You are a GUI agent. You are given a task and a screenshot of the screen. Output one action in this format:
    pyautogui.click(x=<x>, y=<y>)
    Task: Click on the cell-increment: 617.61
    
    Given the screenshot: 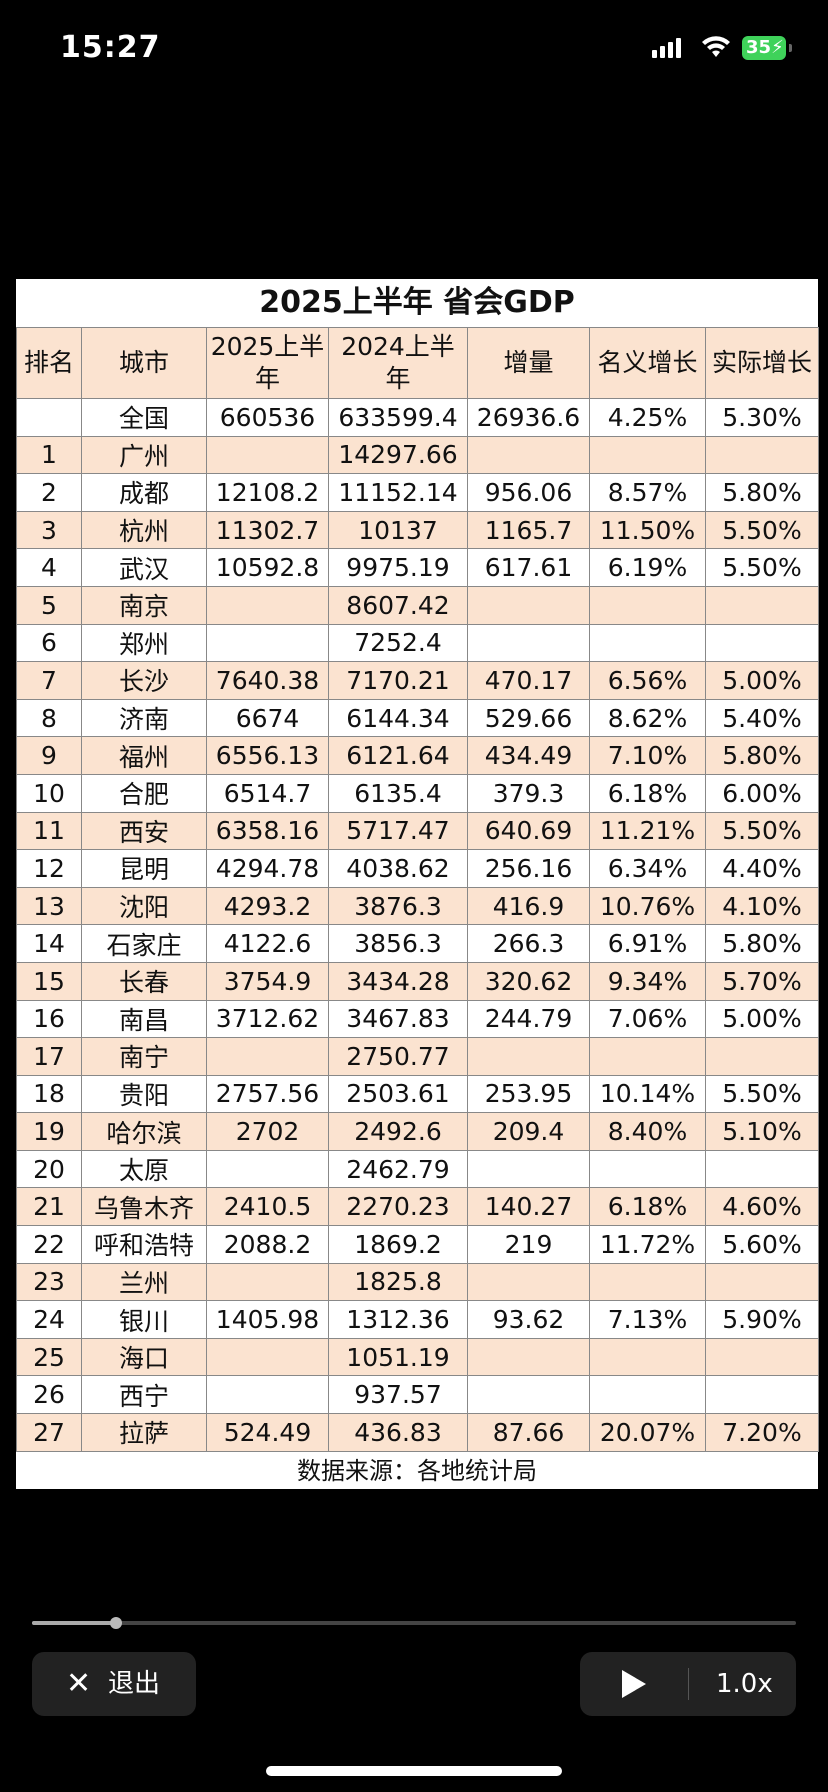 What is the action you would take?
    pyautogui.click(x=528, y=567)
    